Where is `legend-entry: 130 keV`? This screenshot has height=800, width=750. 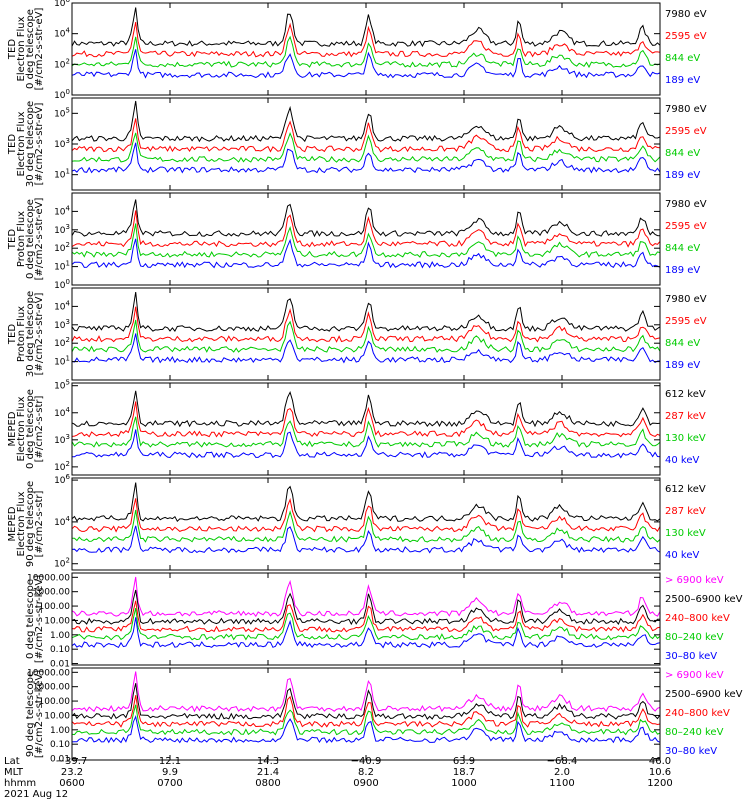 legend-entry: 130 keV is located at coordinates (685, 533).